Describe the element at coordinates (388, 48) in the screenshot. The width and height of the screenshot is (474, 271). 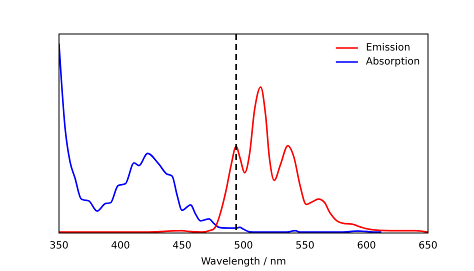
I see `legend-label: Emission` at that location.